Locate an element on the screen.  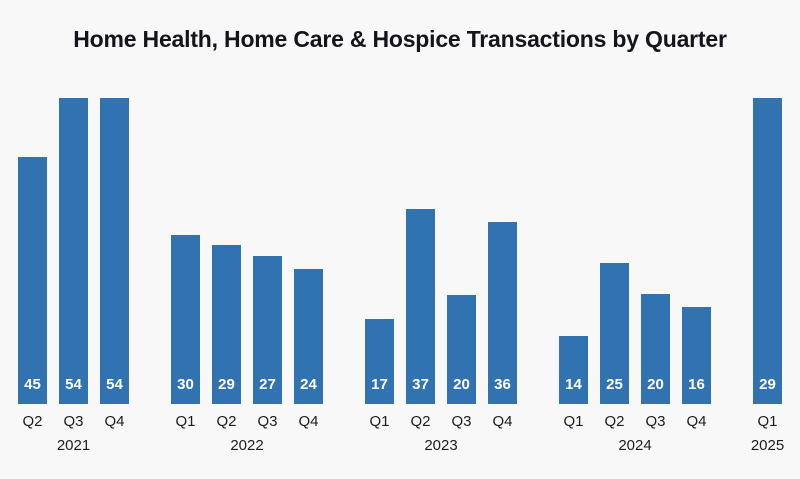
bar-column-2022-Q4: 24 Q4 is located at coordinates (308, 349).